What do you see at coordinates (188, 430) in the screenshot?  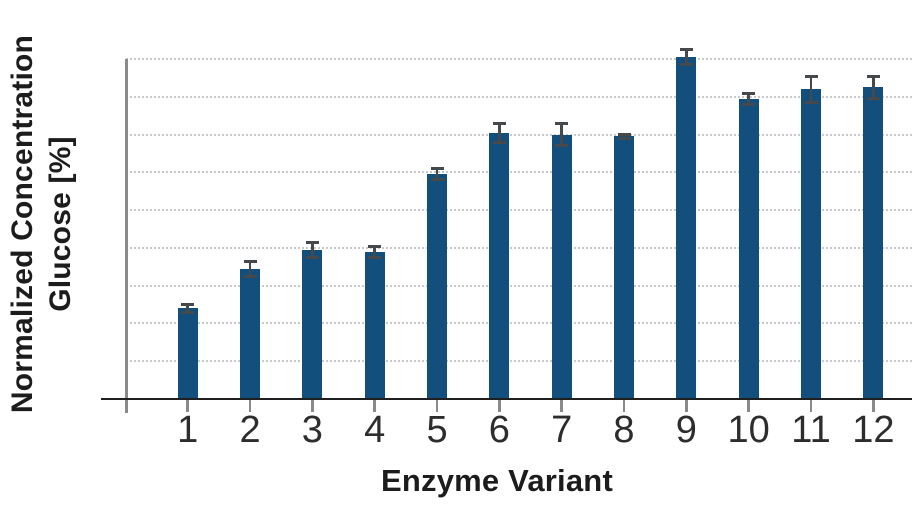 I see `x-tick-label: 1` at bounding box center [188, 430].